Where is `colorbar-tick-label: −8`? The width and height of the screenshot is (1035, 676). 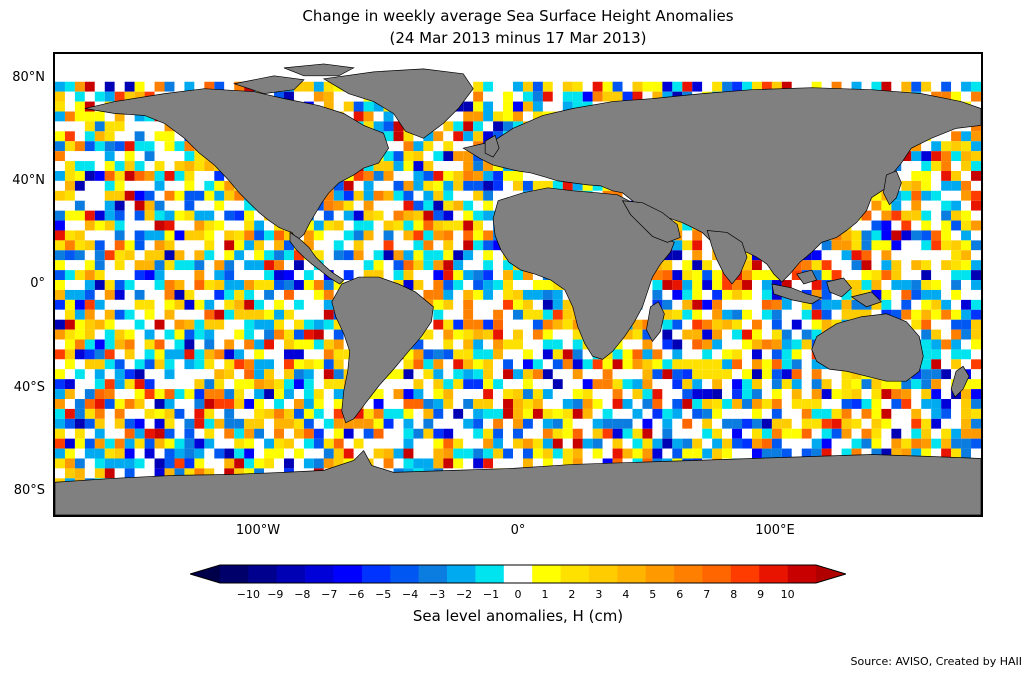
colorbar-tick-label: −8 is located at coordinates (302, 594).